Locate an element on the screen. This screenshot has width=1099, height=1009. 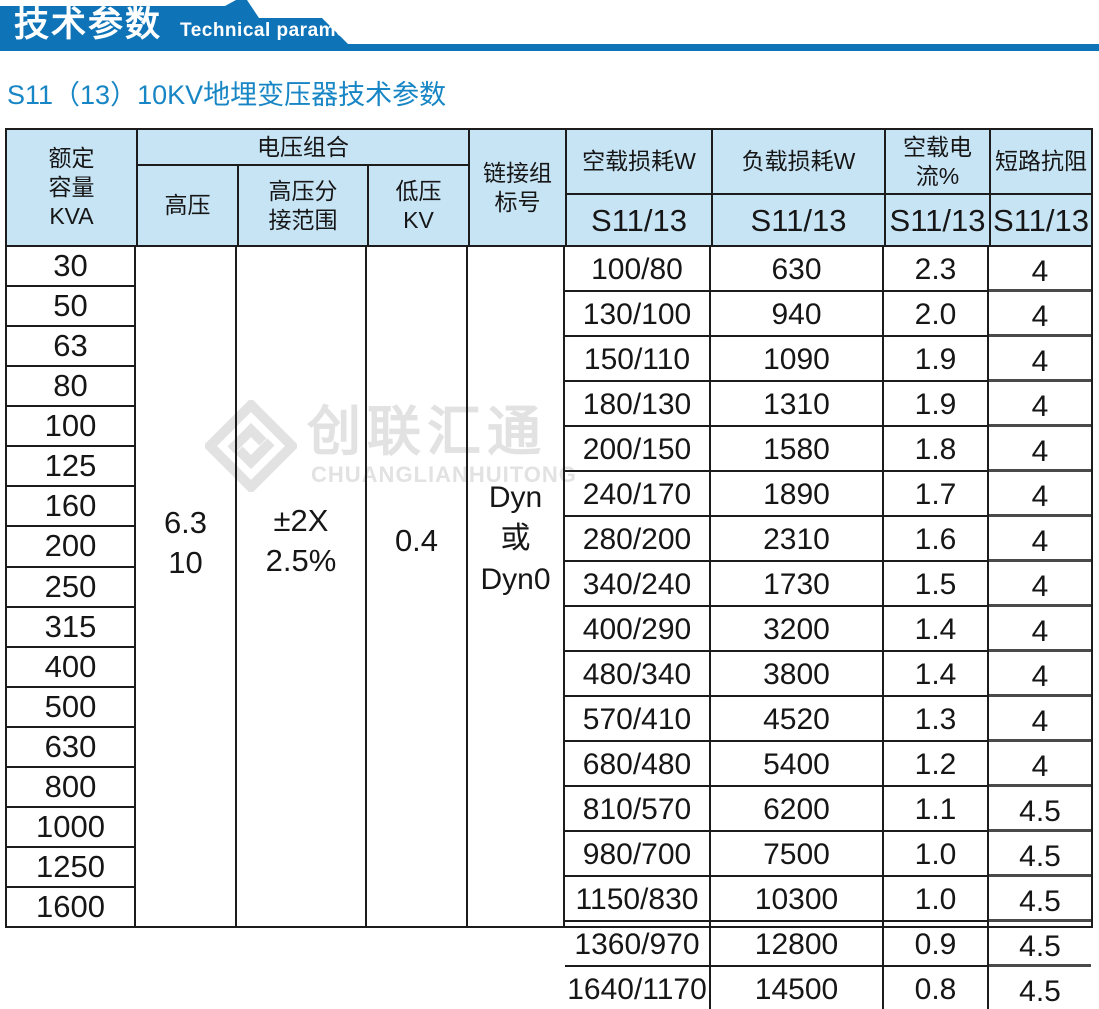
no-load-loss-cell: 980/700 is located at coordinates (638, 854).